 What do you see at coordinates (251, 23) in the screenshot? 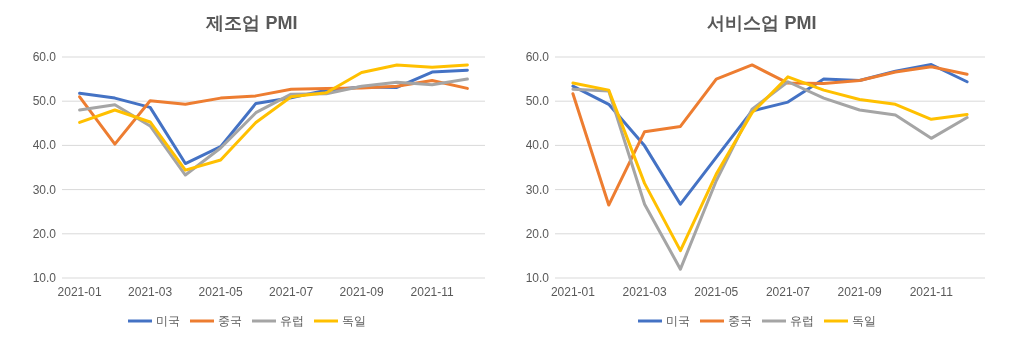
I see `chart-title: 제조업 PMI` at bounding box center [251, 23].